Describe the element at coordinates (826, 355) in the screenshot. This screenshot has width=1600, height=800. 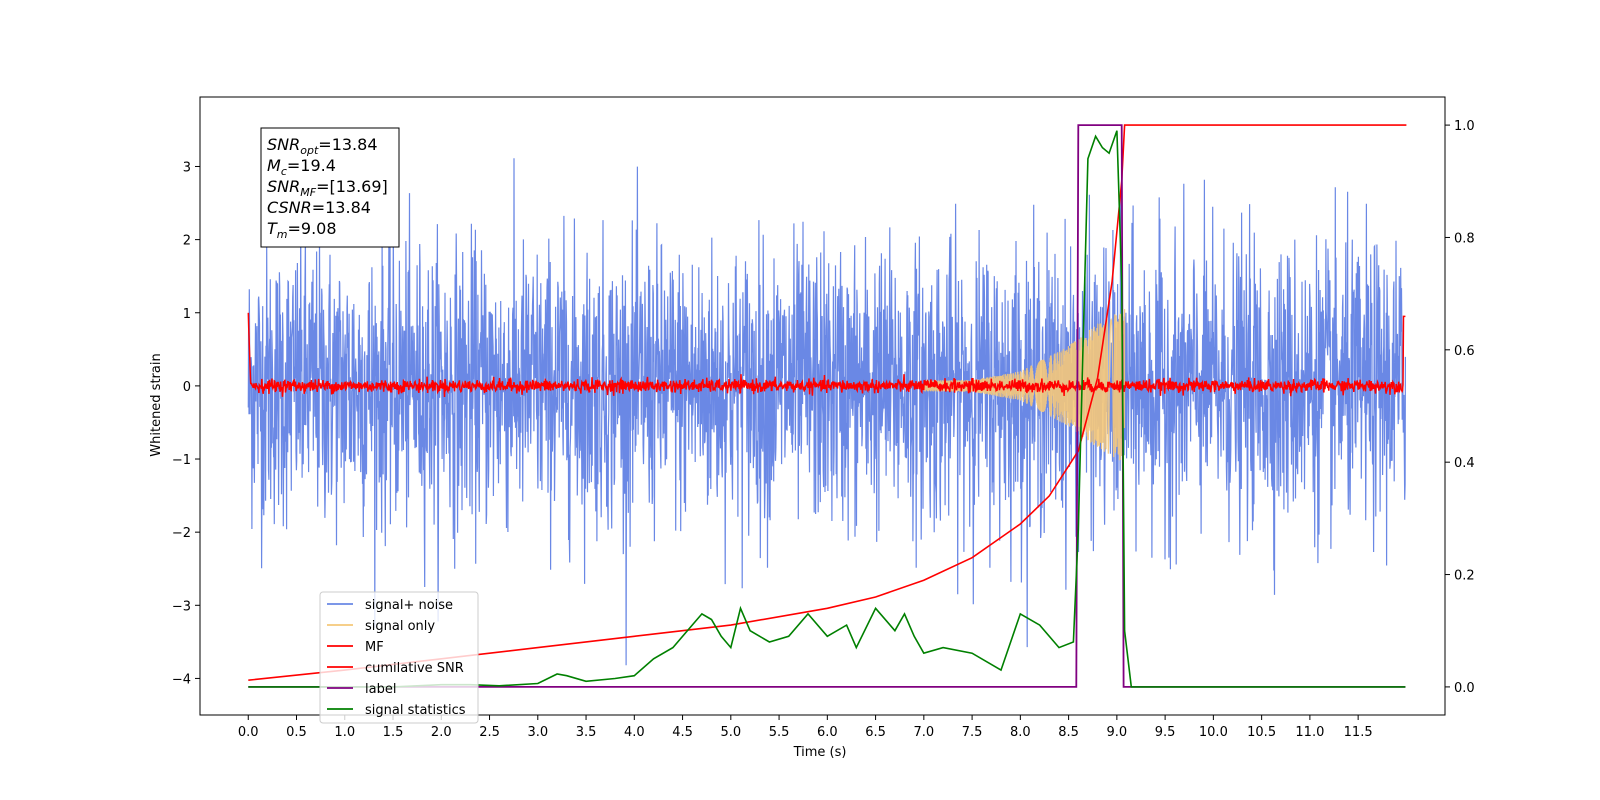
I see `series-mf` at that location.